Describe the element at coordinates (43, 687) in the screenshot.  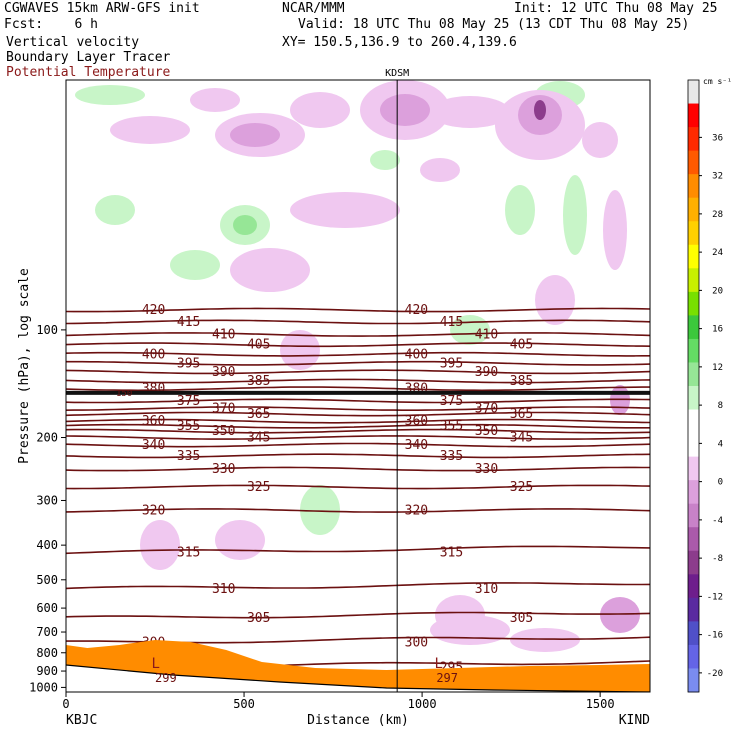
I see `y-tick-label: 1000` at that location.